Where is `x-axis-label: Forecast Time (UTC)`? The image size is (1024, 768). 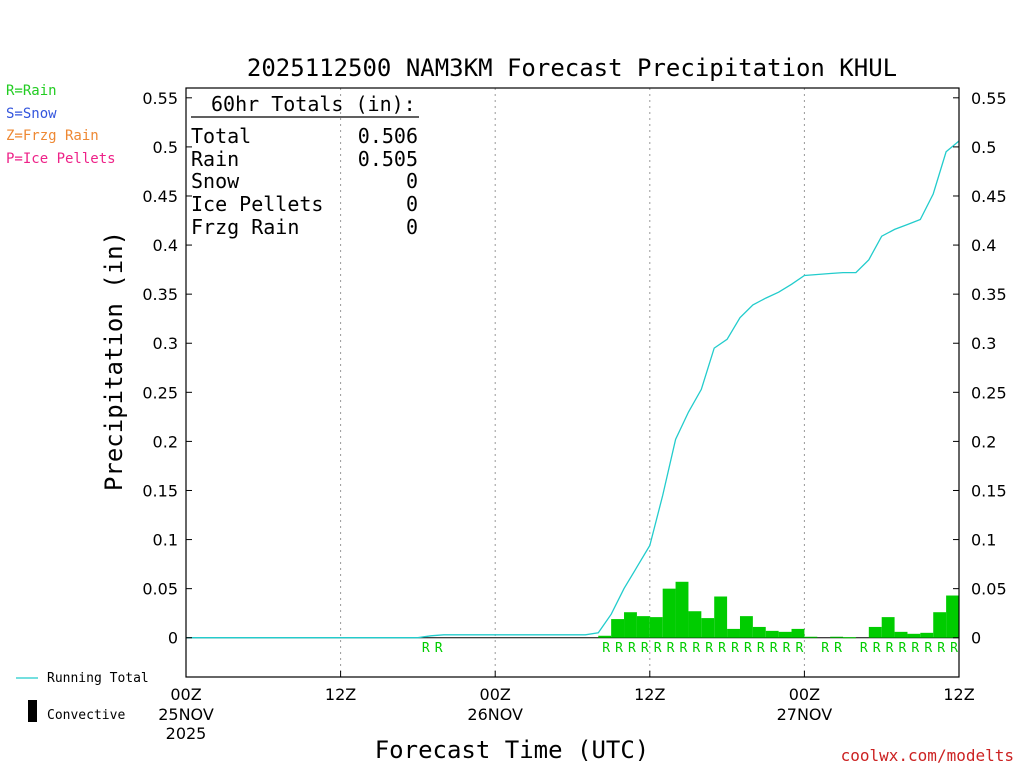 x-axis-label: Forecast Time (UTC) is located at coordinates (512, 750).